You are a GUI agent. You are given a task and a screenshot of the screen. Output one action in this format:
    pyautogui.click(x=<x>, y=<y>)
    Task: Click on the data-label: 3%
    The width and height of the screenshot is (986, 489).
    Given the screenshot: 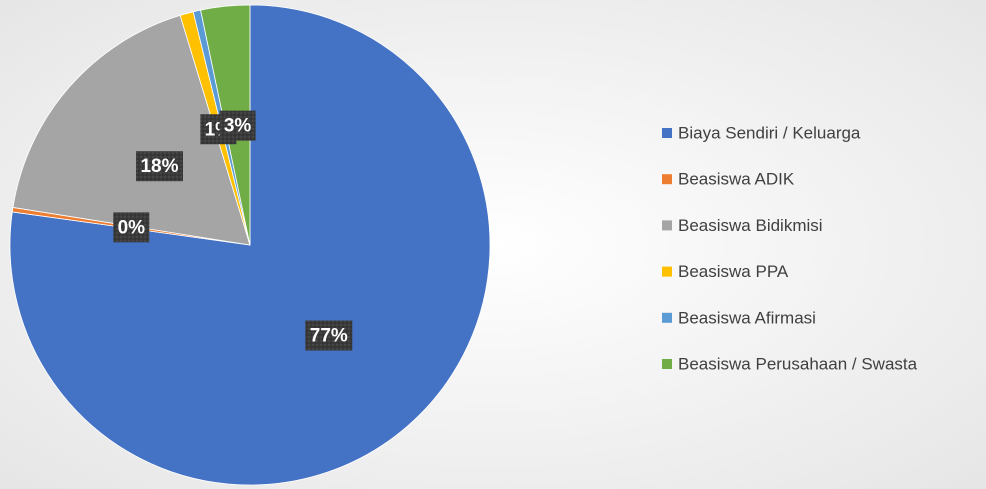 What is the action you would take?
    pyautogui.click(x=238, y=126)
    